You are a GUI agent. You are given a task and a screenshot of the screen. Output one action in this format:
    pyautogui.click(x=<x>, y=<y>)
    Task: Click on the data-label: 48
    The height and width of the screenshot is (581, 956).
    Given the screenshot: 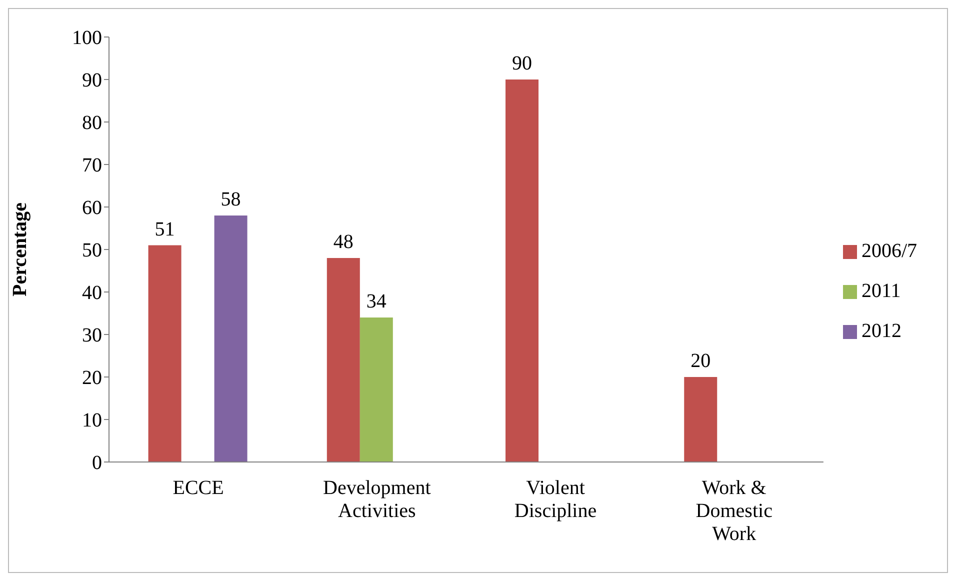 What is the action you would take?
    pyautogui.click(x=343, y=242)
    